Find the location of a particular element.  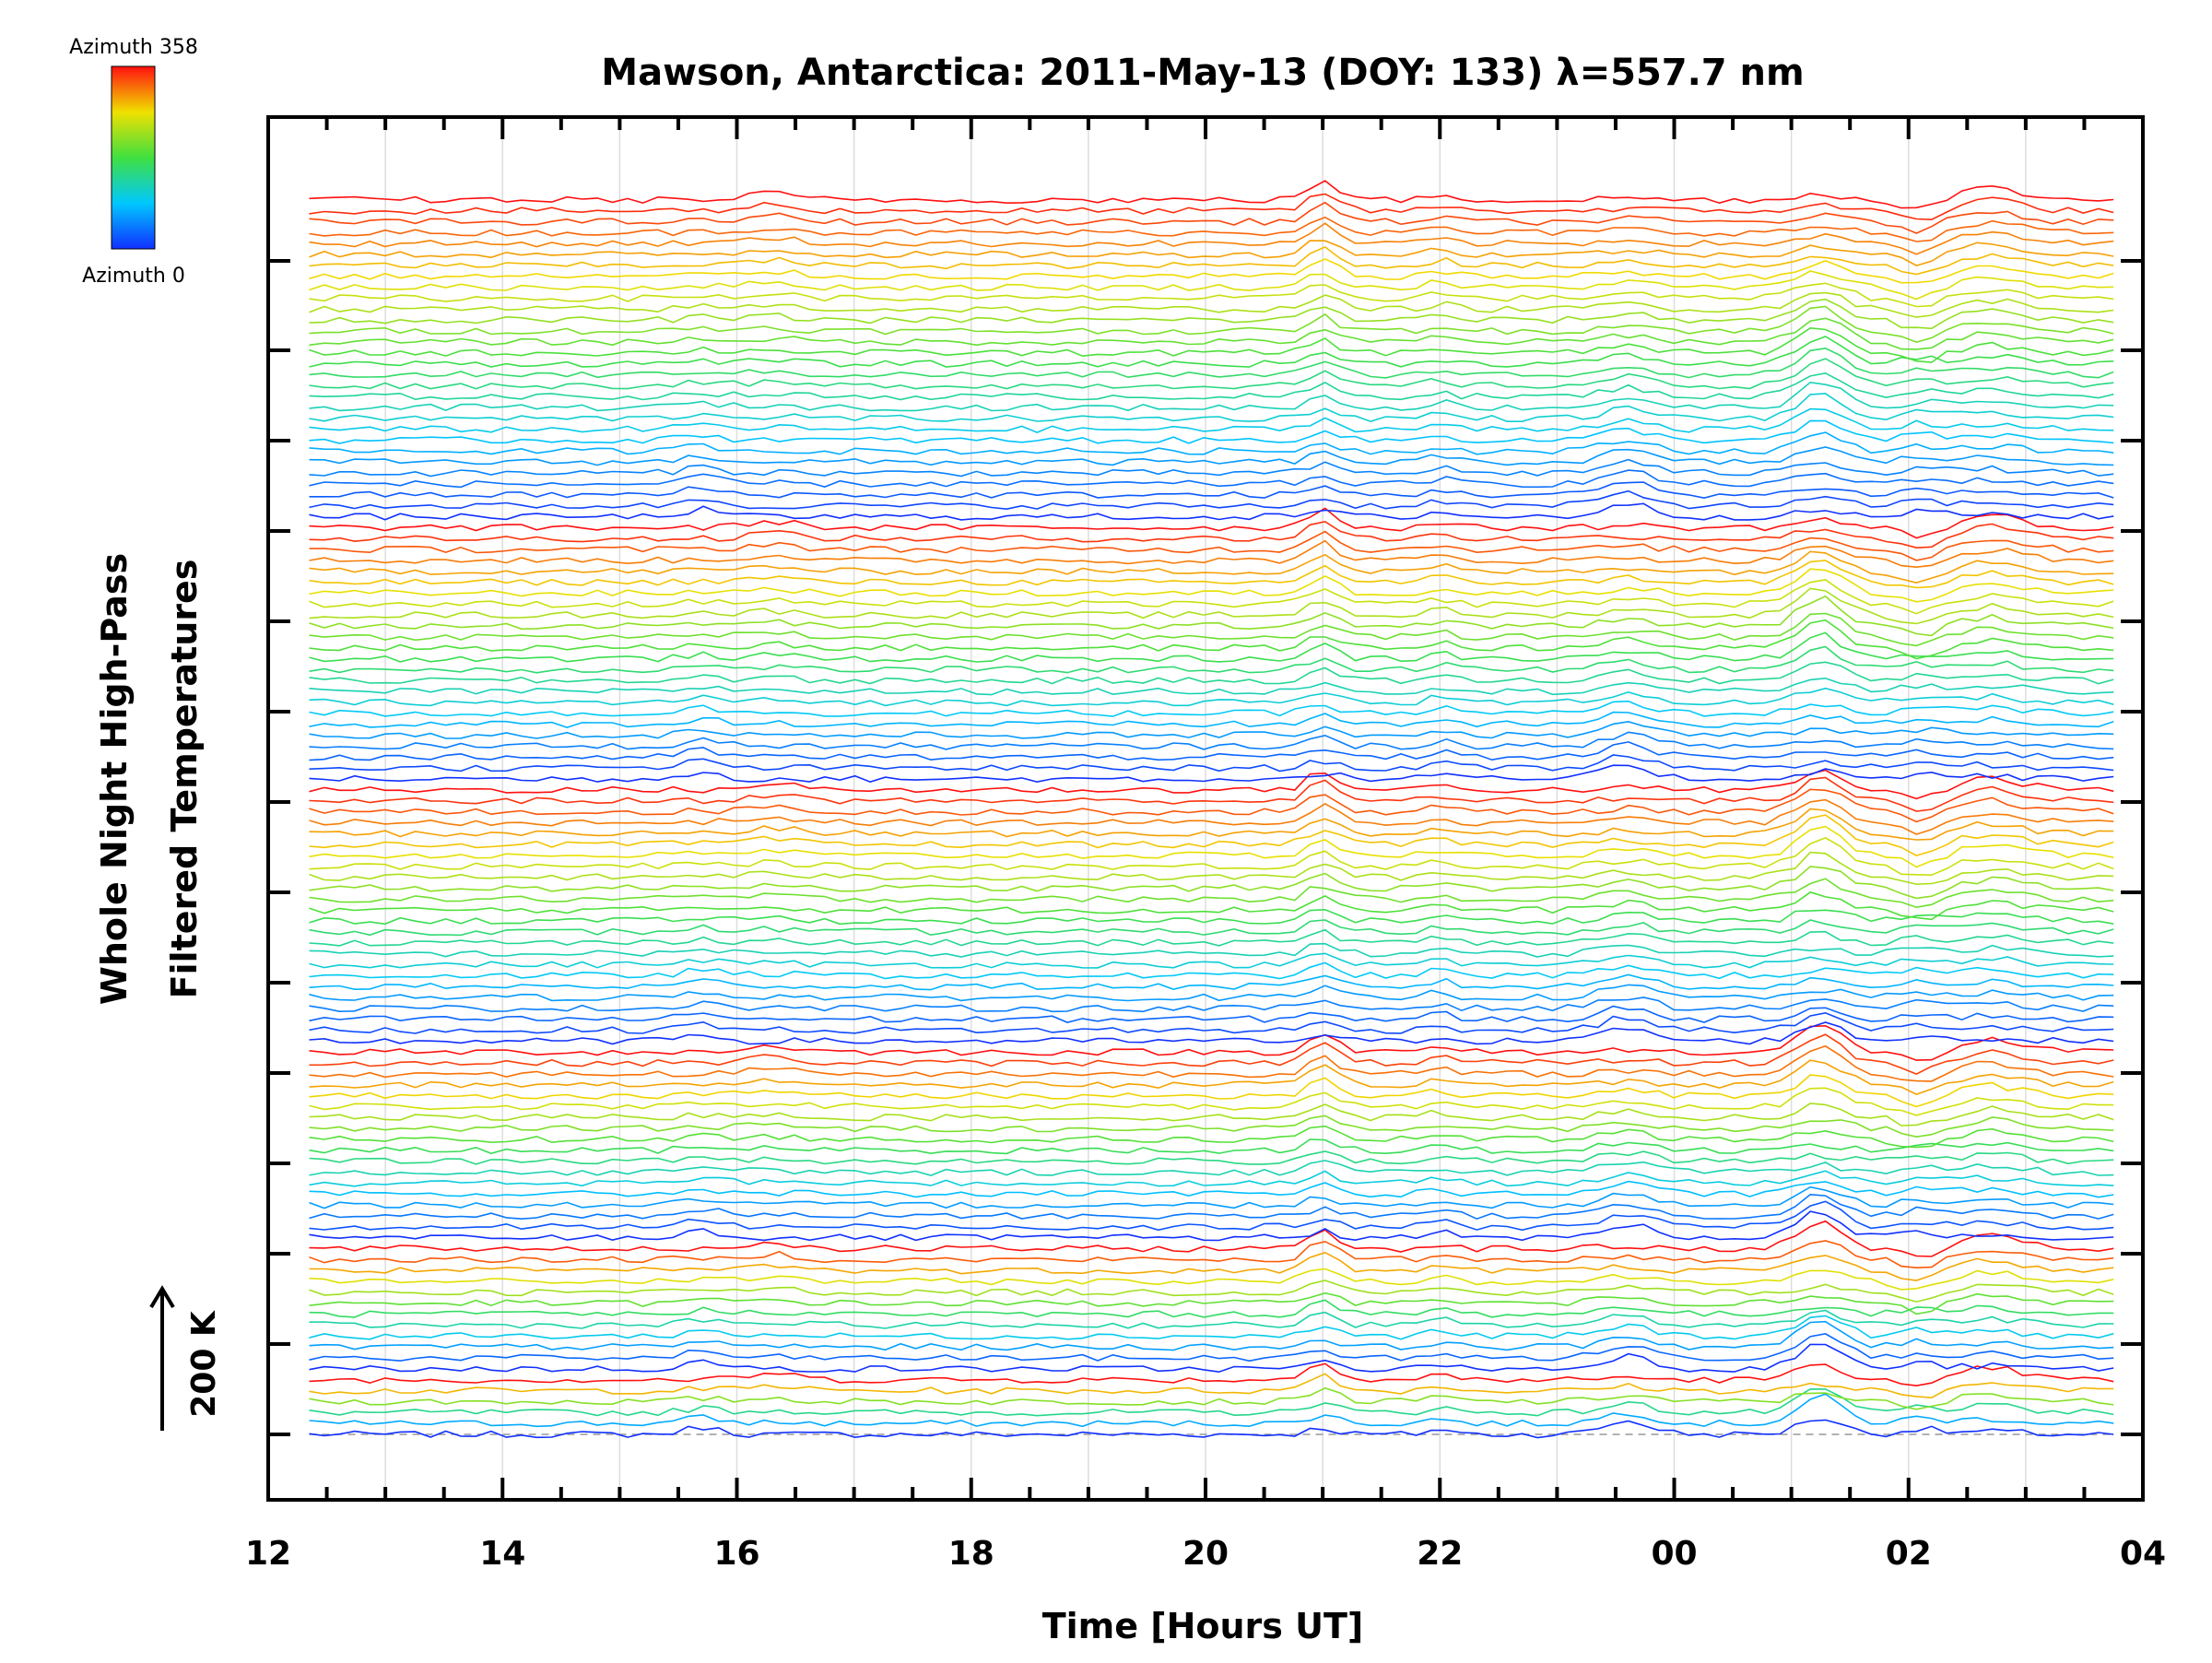

scale-bar: 200 K is located at coordinates (186, 1358).